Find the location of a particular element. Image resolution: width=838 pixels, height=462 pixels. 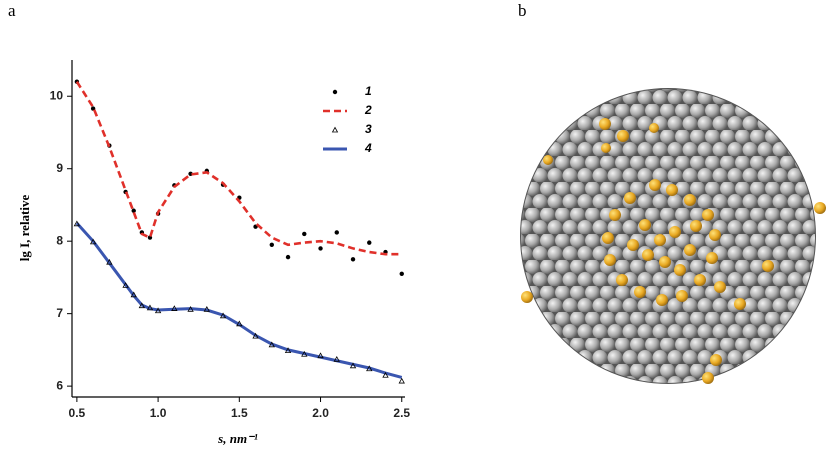

legend-label: 1 is located at coordinates (368, 91).